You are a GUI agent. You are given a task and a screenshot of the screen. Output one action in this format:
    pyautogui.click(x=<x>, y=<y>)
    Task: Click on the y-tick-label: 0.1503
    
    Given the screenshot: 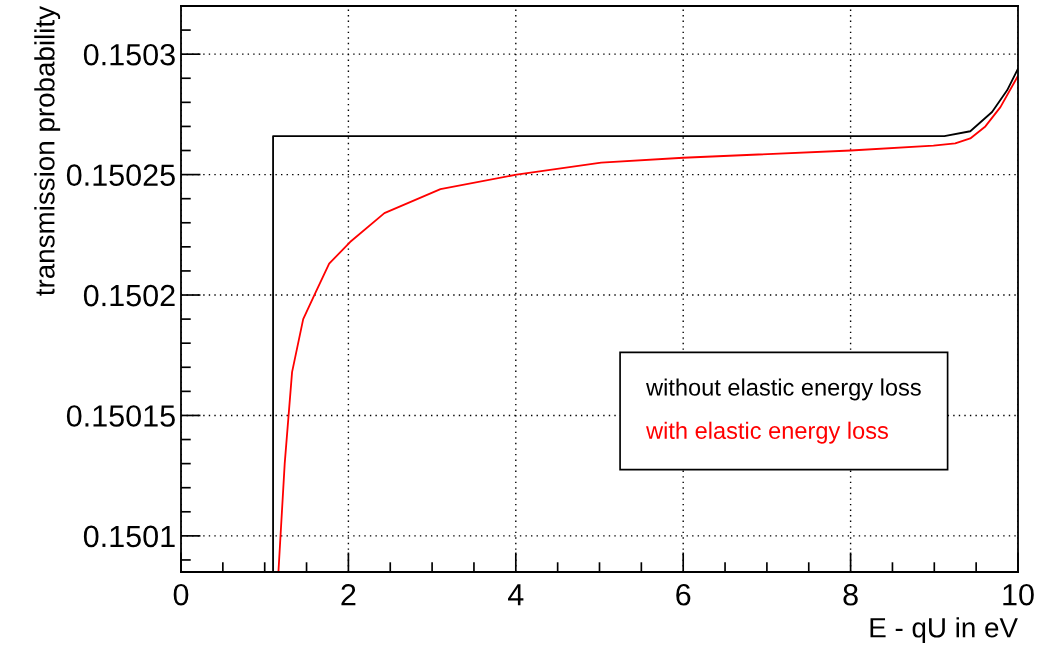 What is the action you would take?
    pyautogui.click(x=129, y=54)
    